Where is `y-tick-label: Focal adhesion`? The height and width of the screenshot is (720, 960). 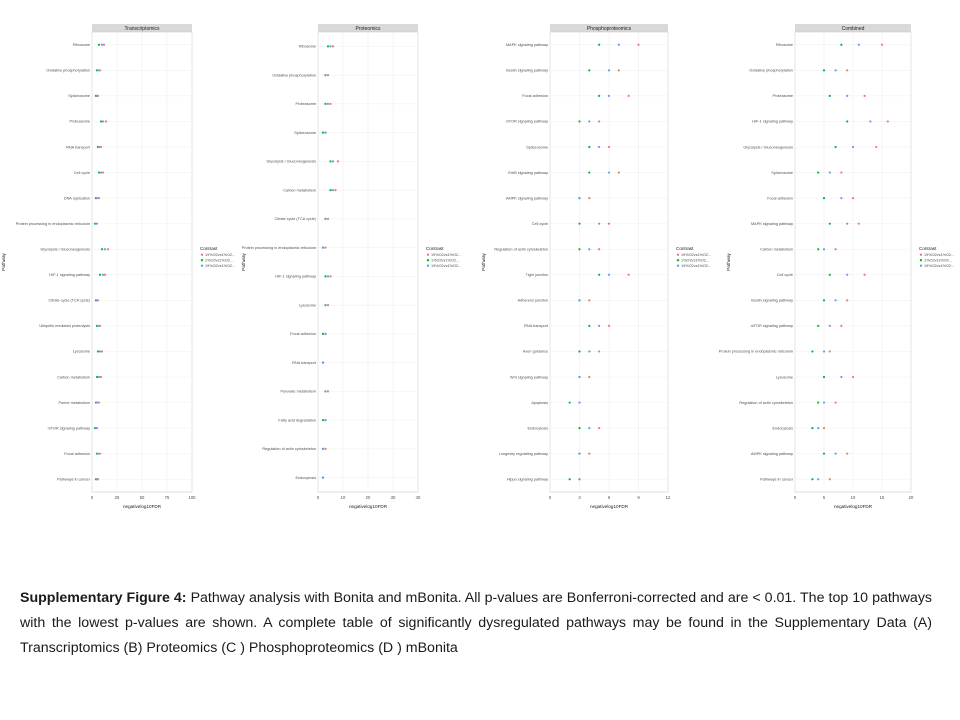
y-tick-label: Focal adhesion is located at coordinates (780, 198).